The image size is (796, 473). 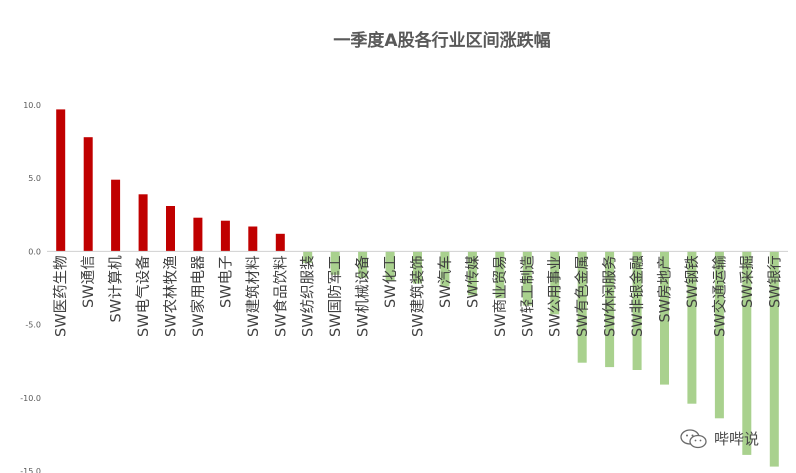 What do you see at coordinates (30, 470) in the screenshot?
I see `y-tick-label: -15.0` at bounding box center [30, 470].